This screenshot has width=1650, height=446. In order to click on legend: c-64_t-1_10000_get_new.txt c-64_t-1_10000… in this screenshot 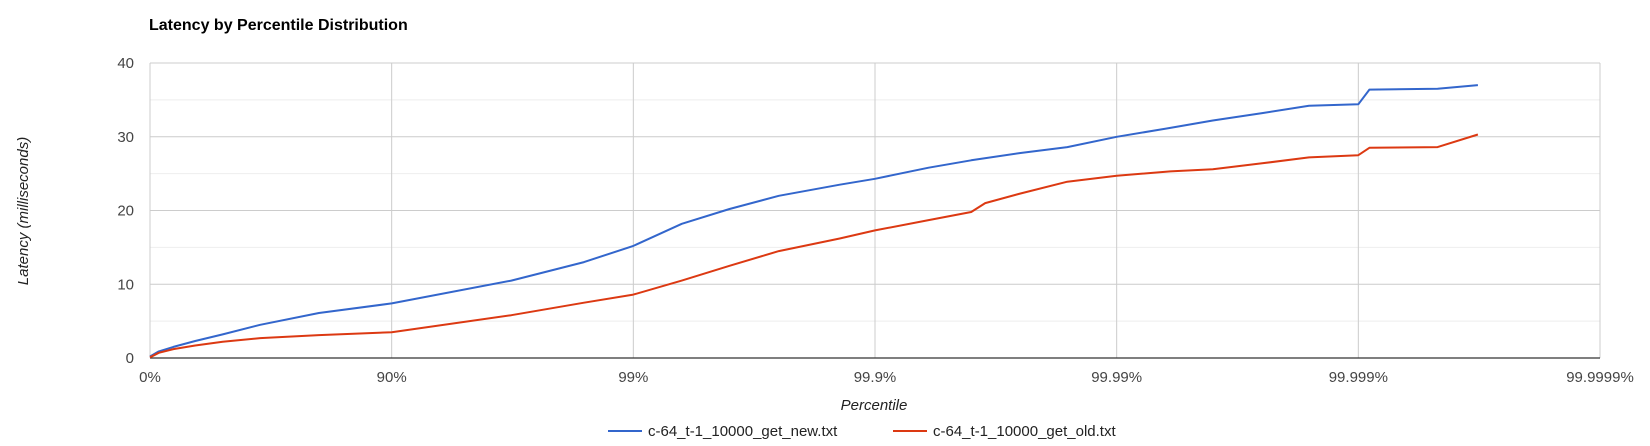, I will do `click(862, 431)`.